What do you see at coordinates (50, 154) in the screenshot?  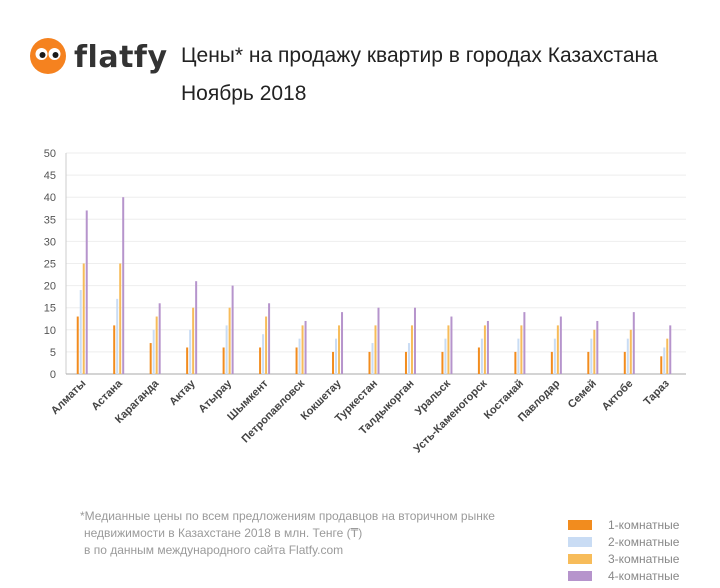 I see `y-tick-label: 50` at bounding box center [50, 154].